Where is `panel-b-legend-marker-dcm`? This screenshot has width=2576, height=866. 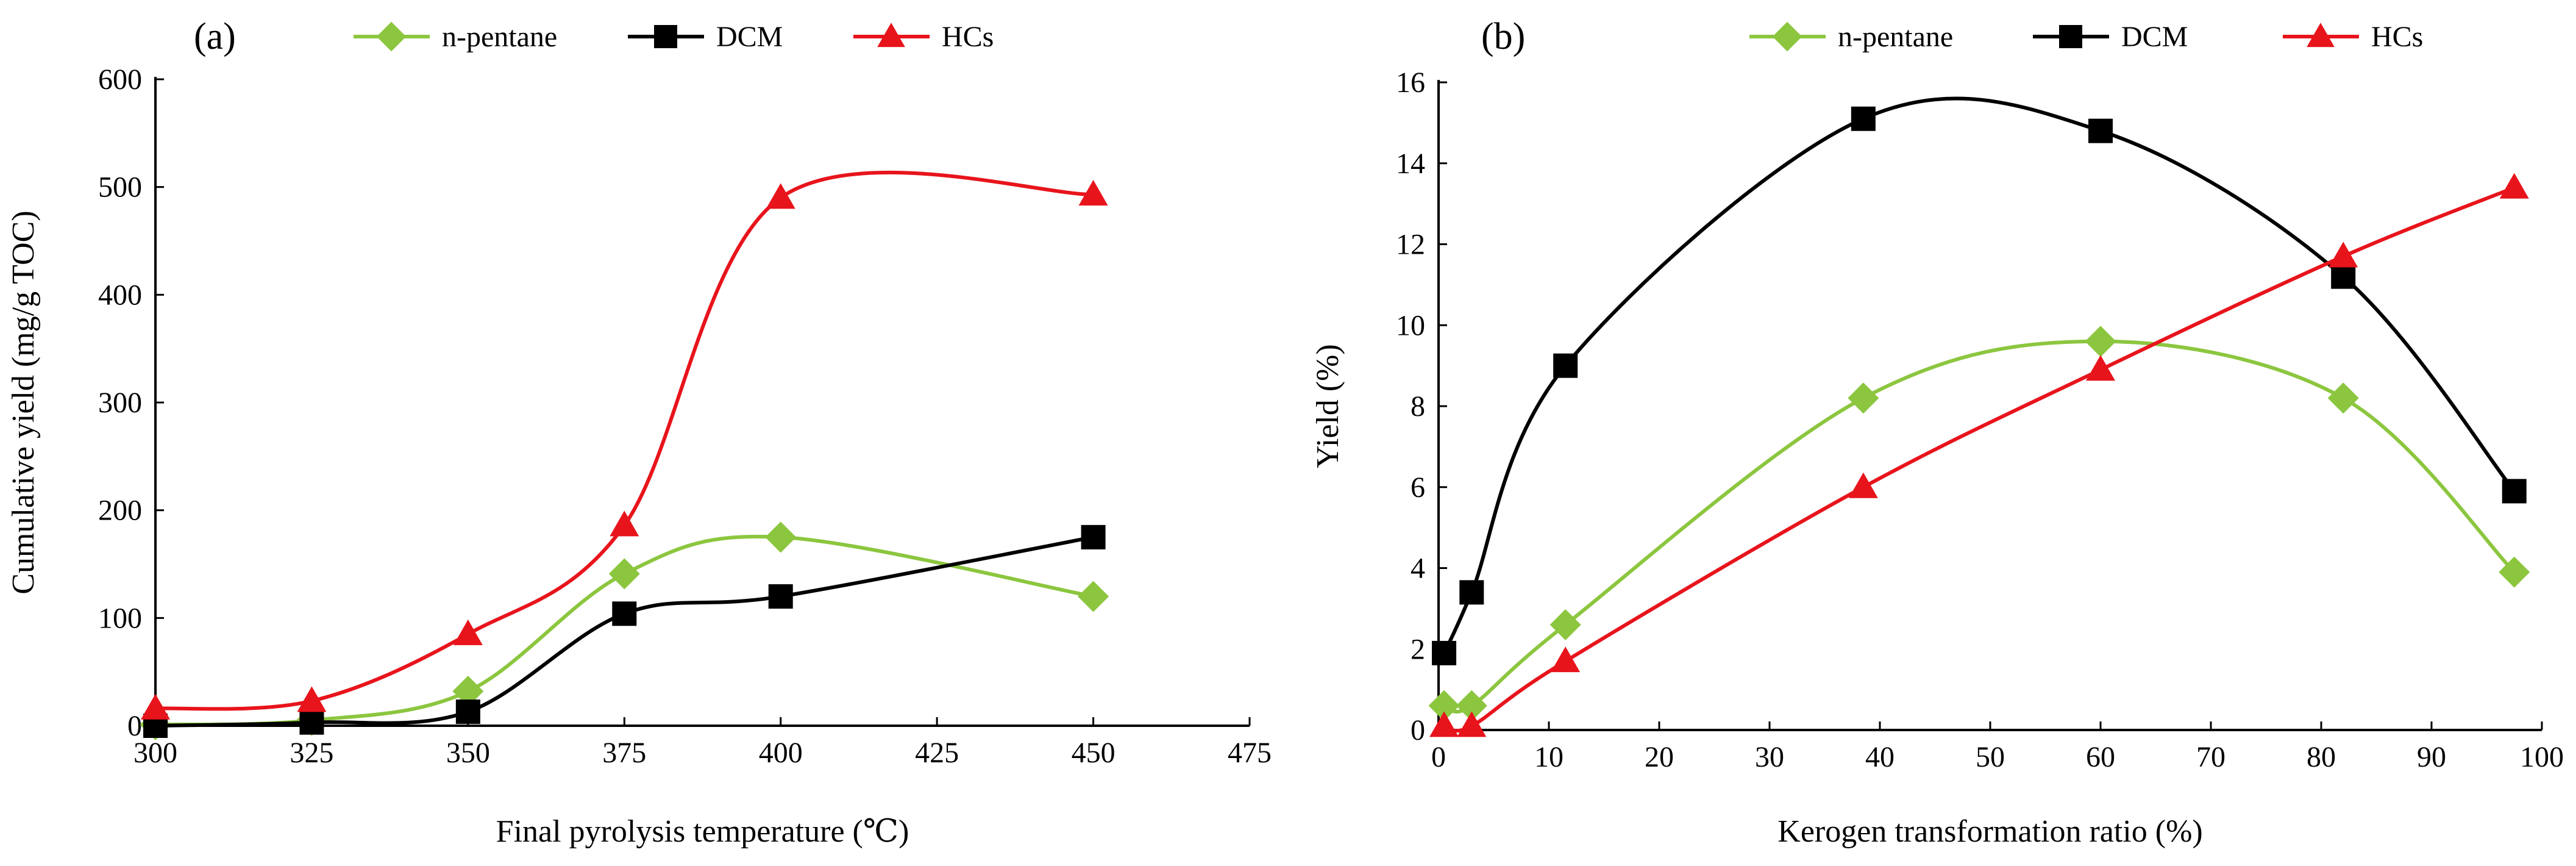
panel-b-legend-marker-dcm is located at coordinates (2070, 36).